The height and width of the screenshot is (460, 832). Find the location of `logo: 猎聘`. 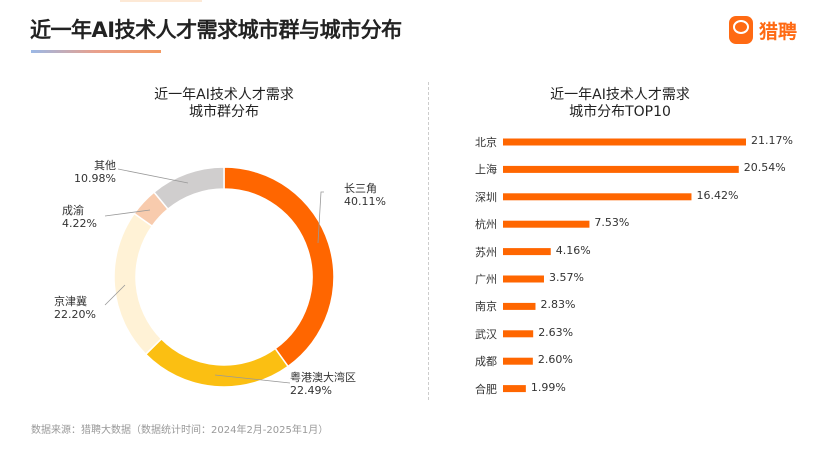

logo: 猎聘 is located at coordinates (763, 30).